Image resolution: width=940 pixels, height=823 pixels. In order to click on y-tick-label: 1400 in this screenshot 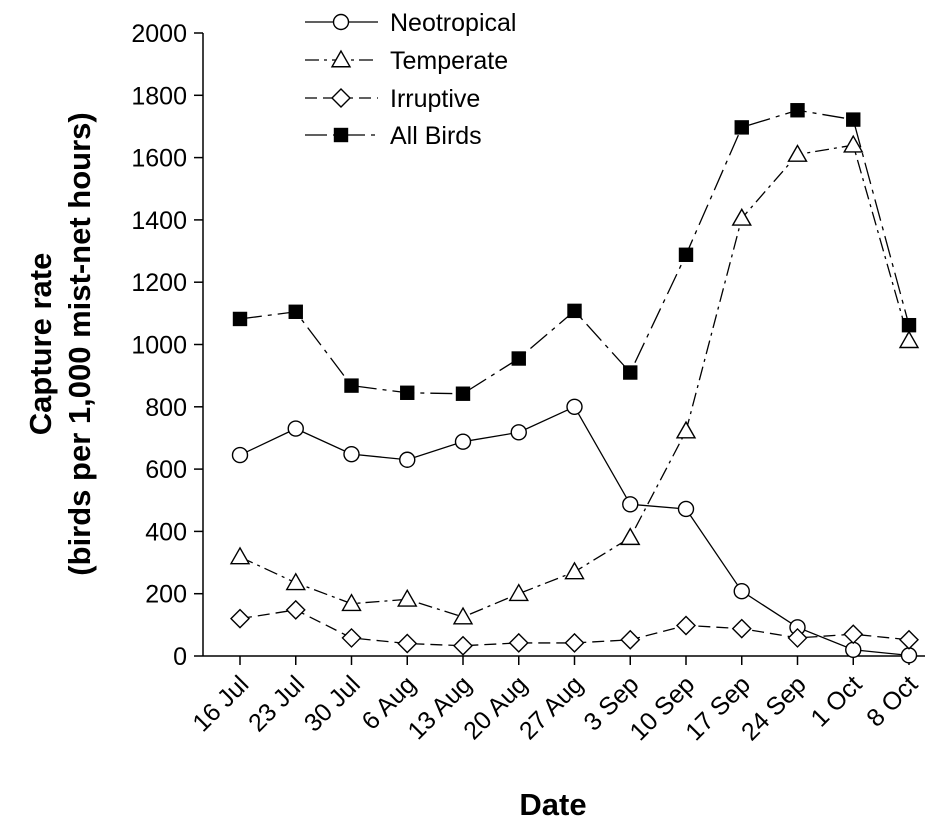, I will do `click(159, 221)`.